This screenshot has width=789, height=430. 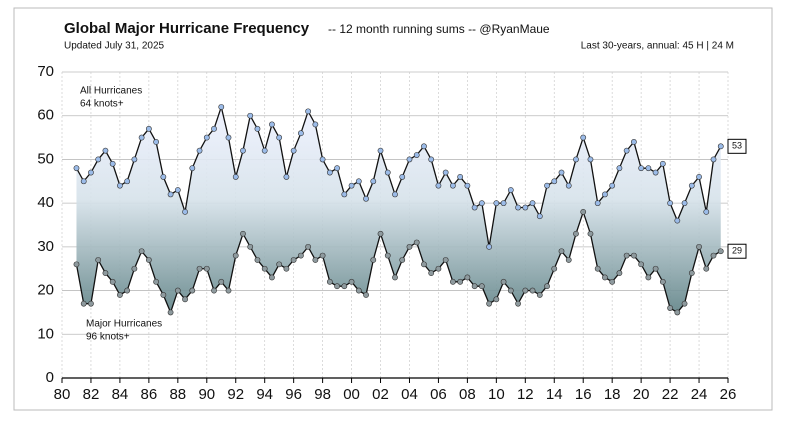 What do you see at coordinates (554, 394) in the screenshot?
I see `x-tick-label: 14` at bounding box center [554, 394].